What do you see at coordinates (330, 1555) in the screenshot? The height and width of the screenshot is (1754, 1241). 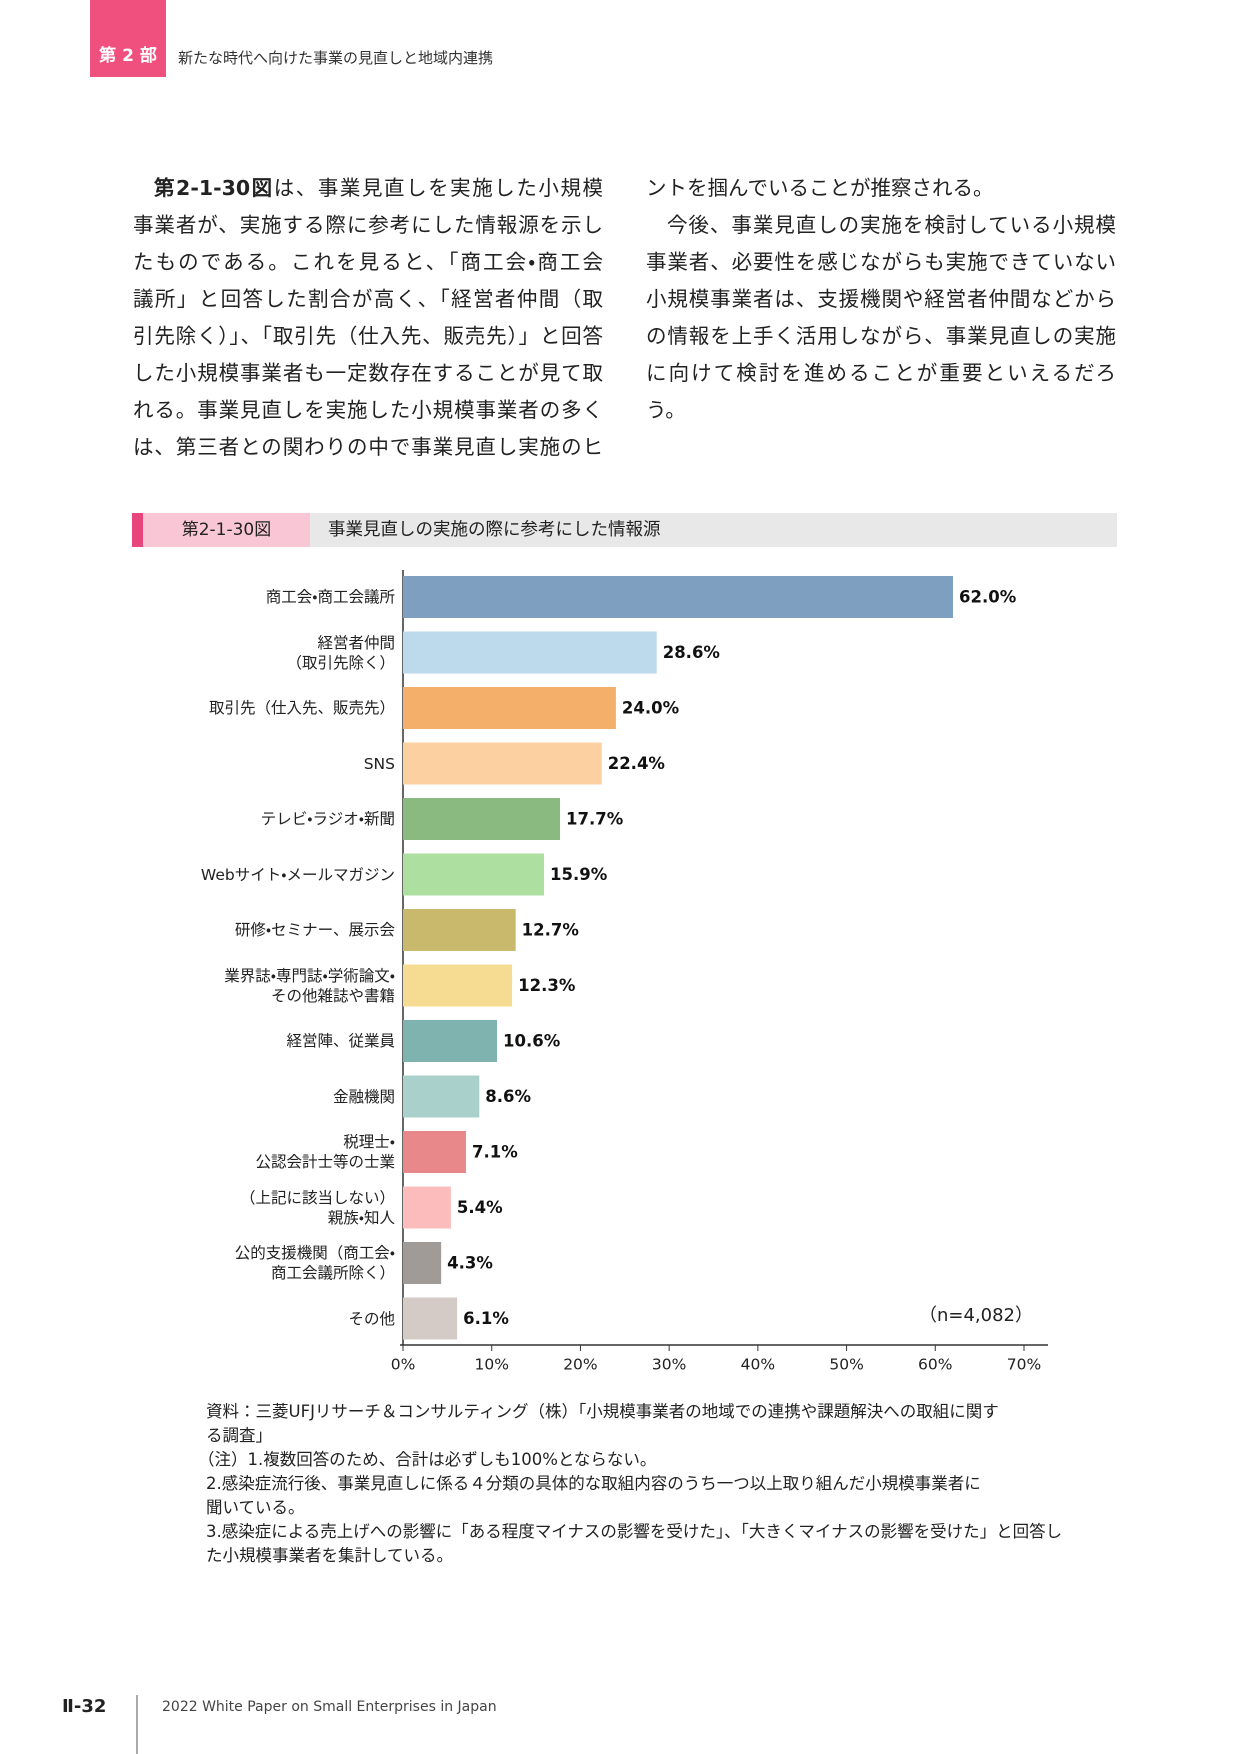 I see `note-line: た小規模事業者を集計している。` at bounding box center [330, 1555].